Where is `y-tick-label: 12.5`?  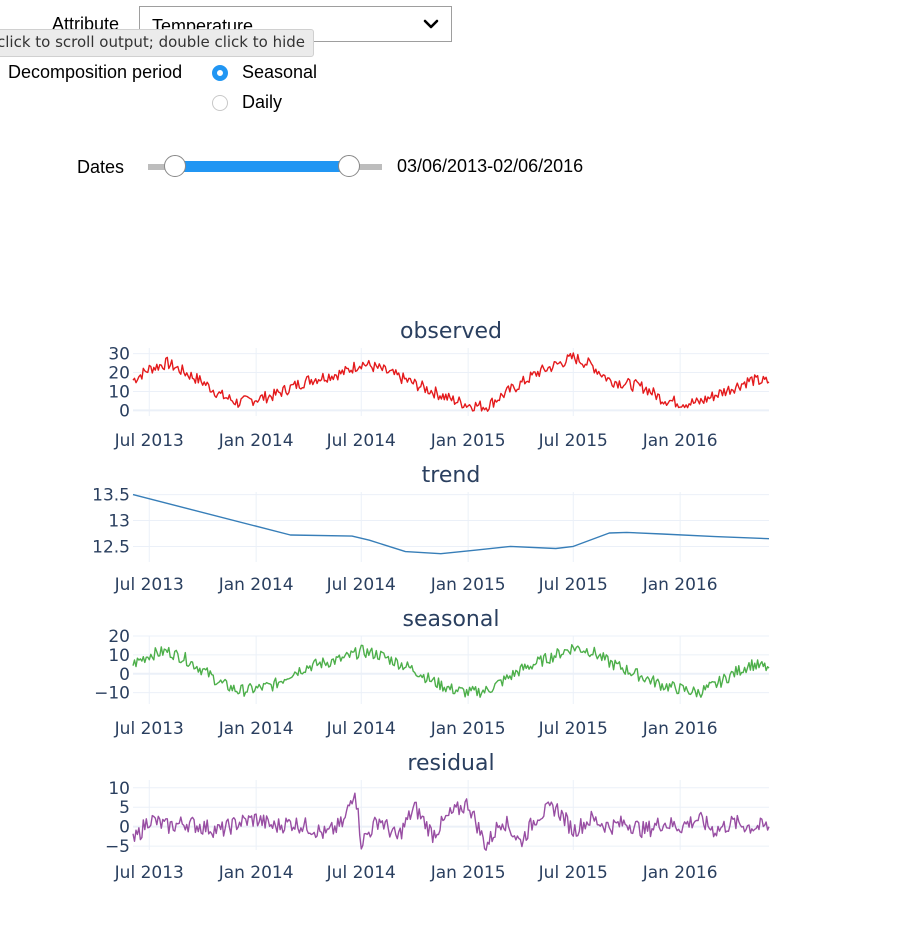
y-tick-label: 12.5 is located at coordinates (111, 547).